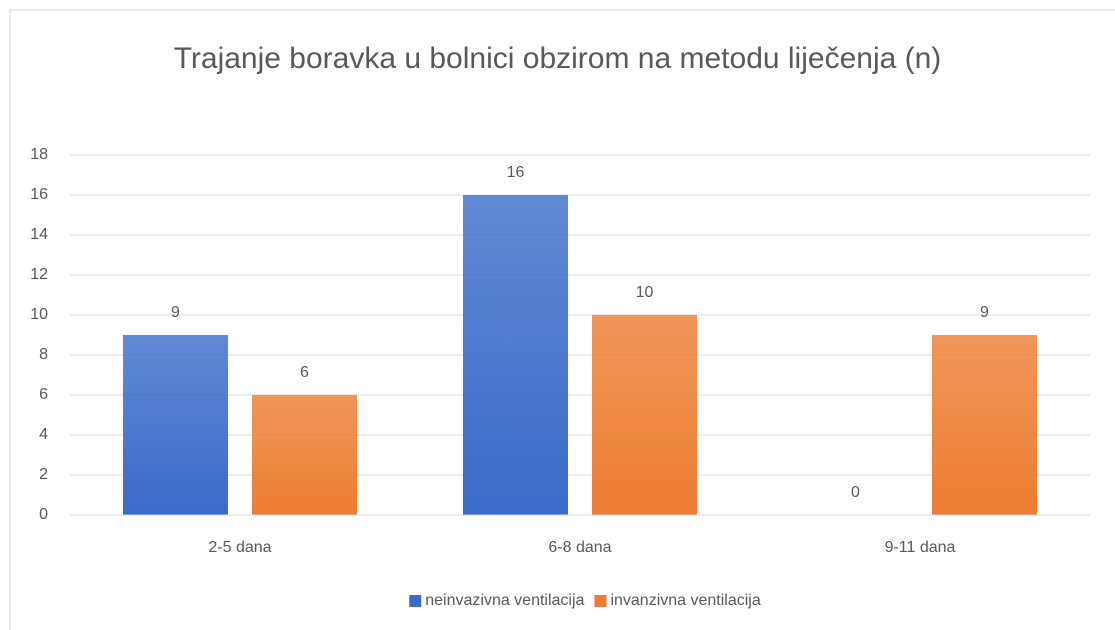 This screenshot has height=630, width=1115. What do you see at coordinates (579, 547) in the screenshot?
I see `x-tick-label: 6-8 dana` at bounding box center [579, 547].